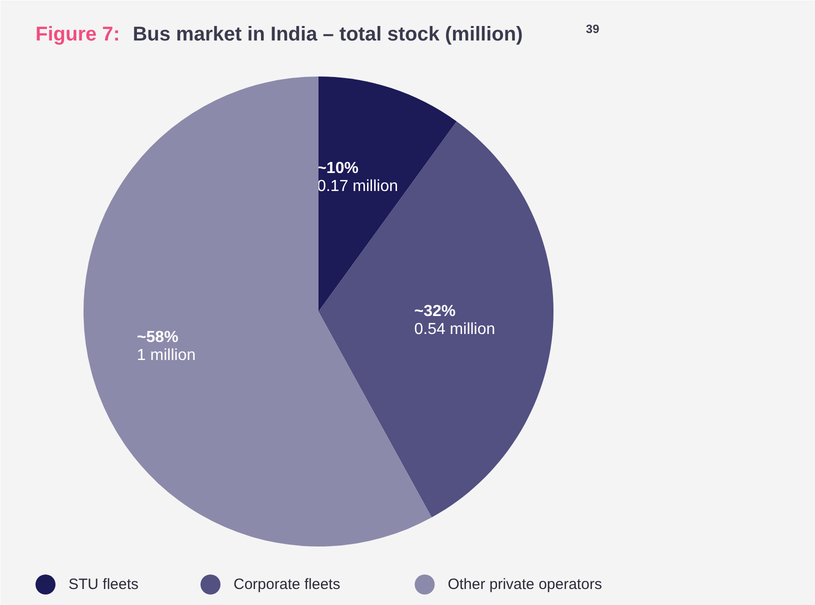 Image resolution: width=815 pixels, height=605 pixels. I want to click on legend-label: Other private operators, so click(525, 584).